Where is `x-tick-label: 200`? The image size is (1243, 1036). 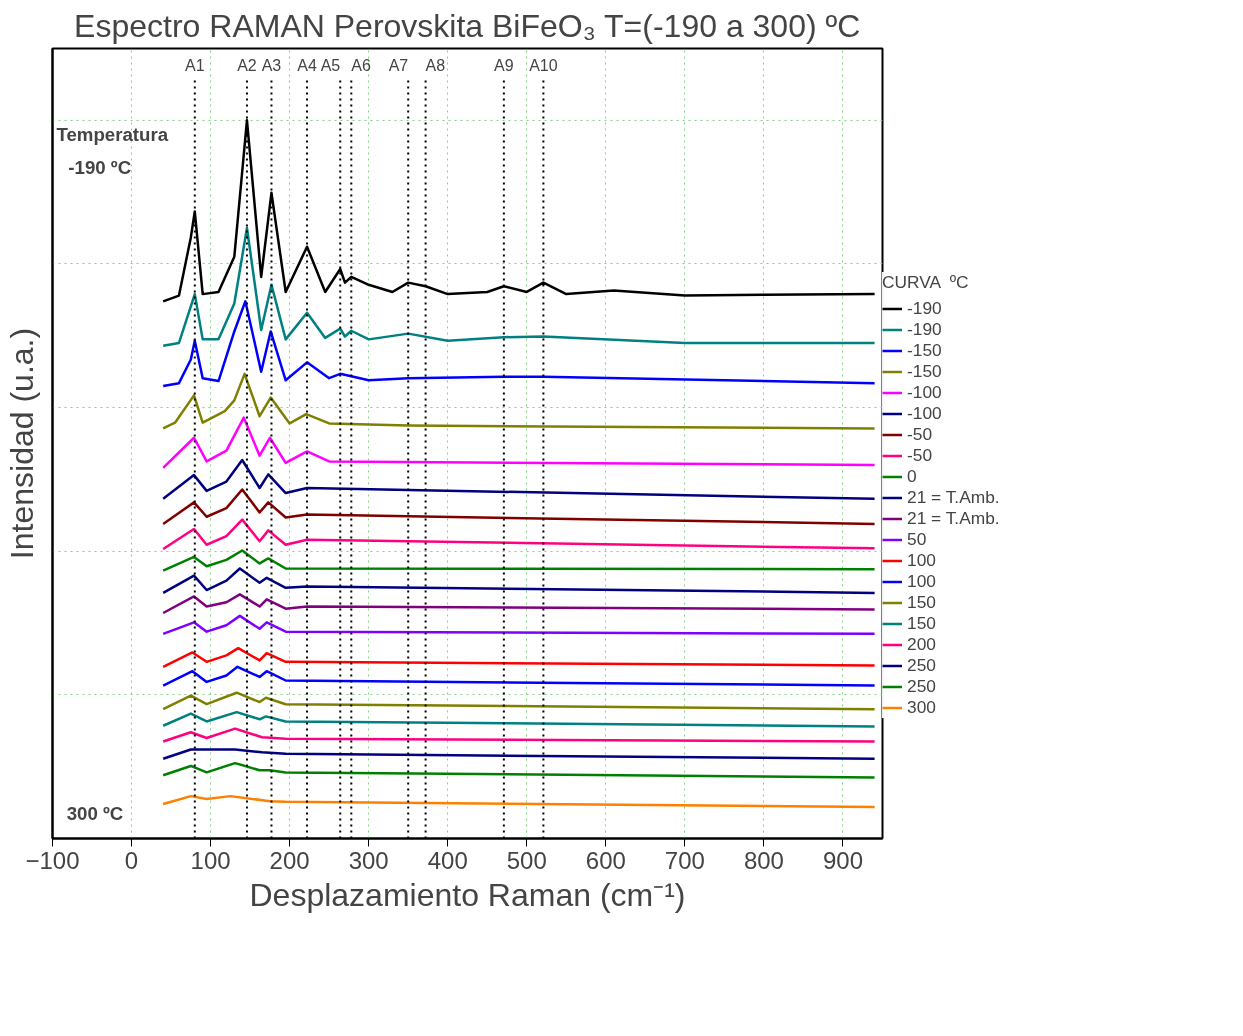 x-tick-label: 200 is located at coordinates (289, 860).